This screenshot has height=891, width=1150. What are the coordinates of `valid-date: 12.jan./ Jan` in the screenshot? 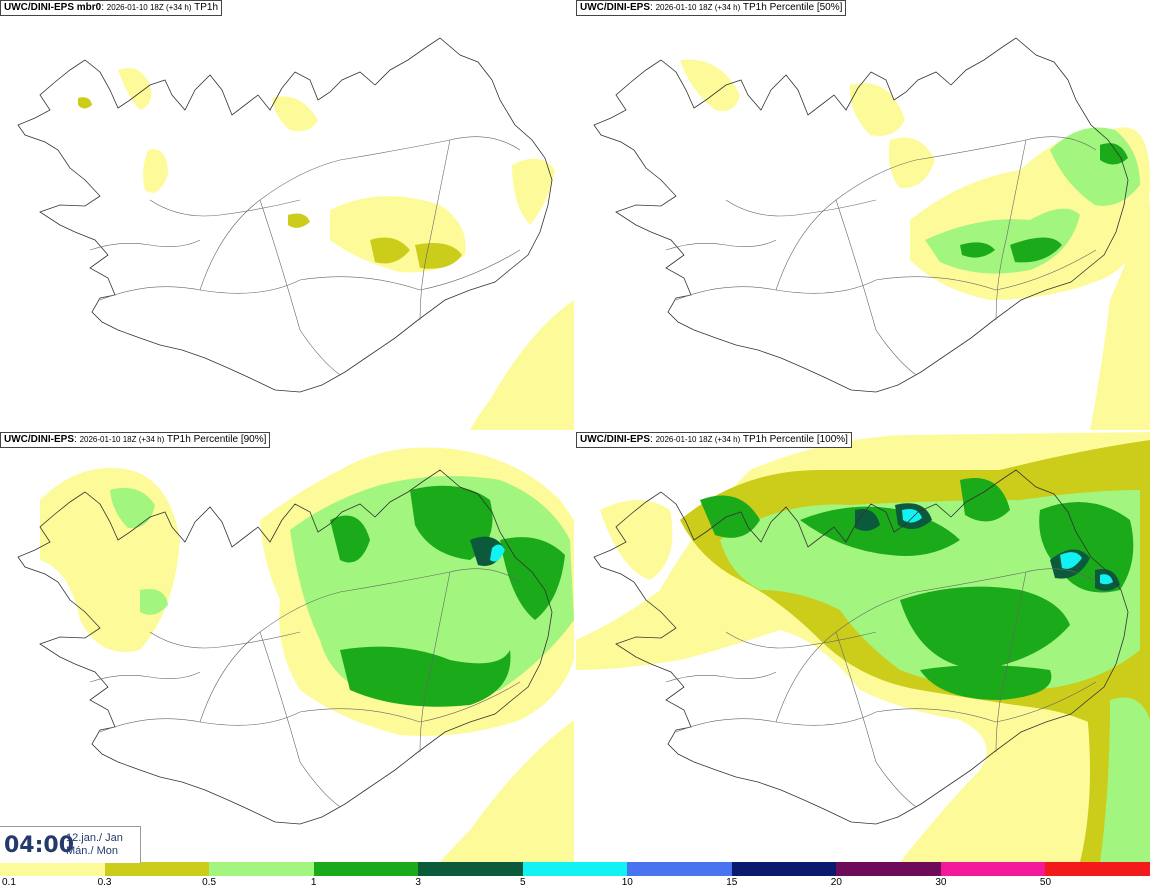 It's located at (94, 838).